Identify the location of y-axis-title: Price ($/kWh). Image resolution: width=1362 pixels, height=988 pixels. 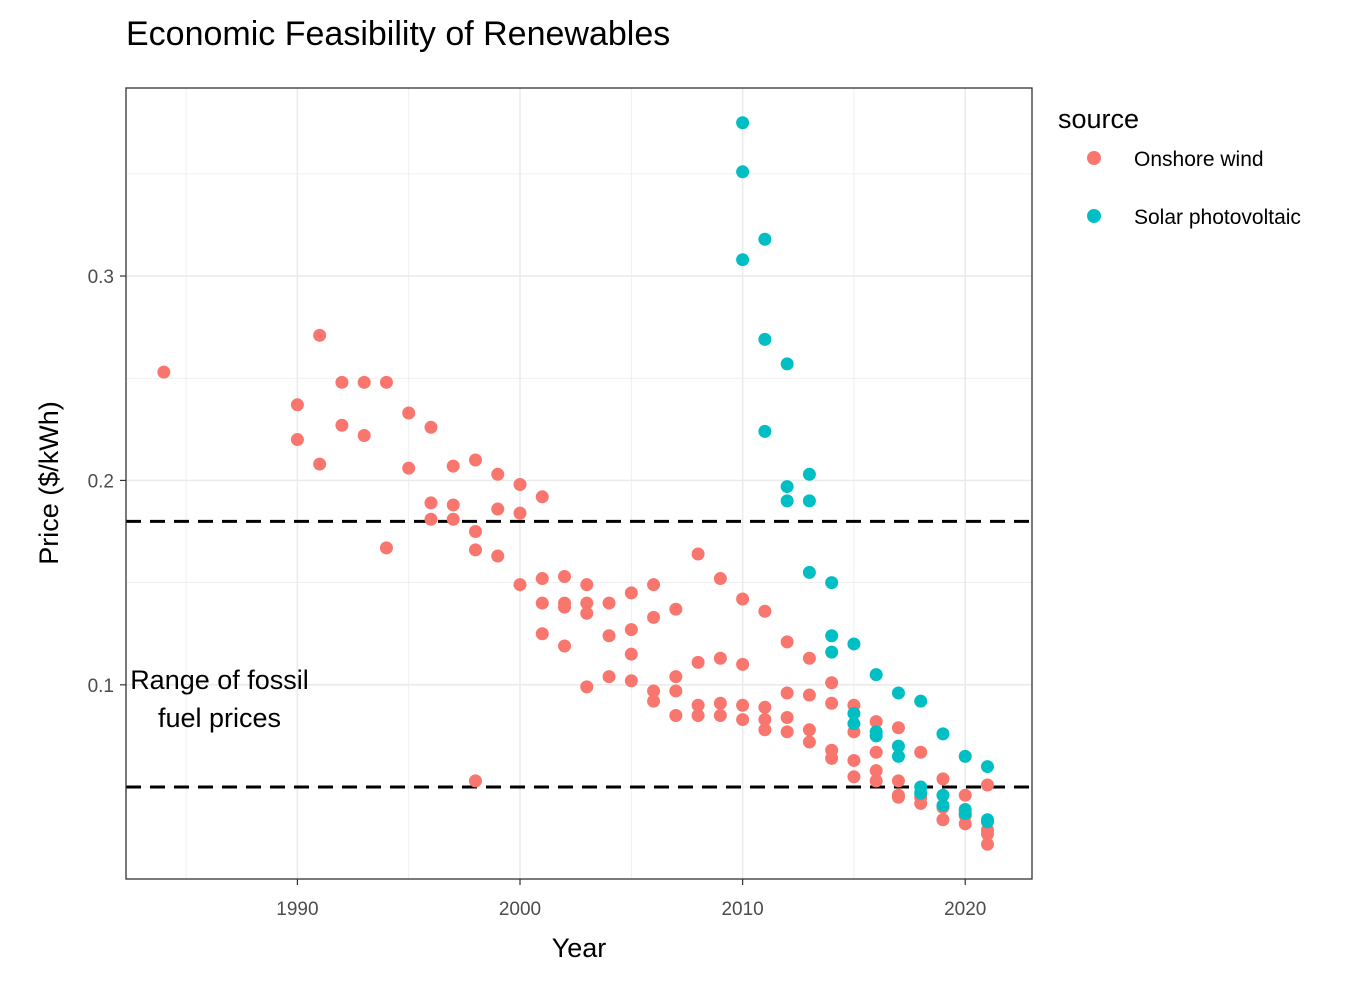
(49, 483).